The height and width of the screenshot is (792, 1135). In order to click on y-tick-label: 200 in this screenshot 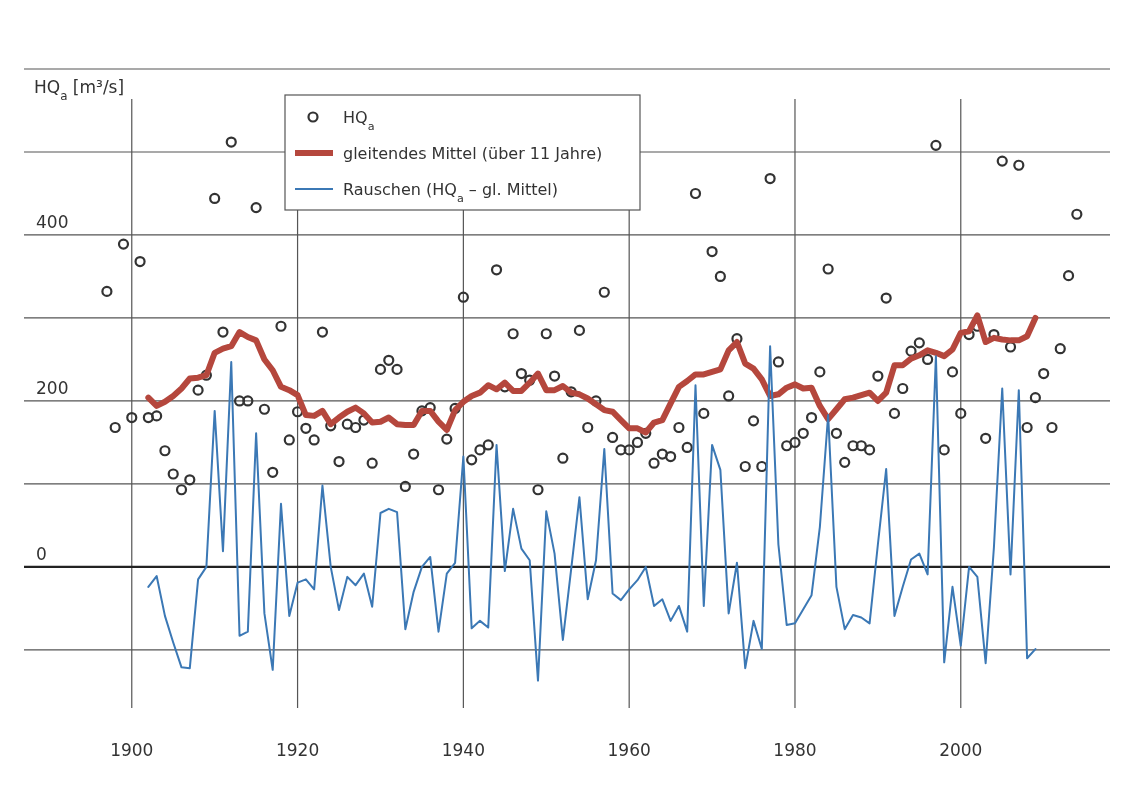, I will do `click(52, 387)`.